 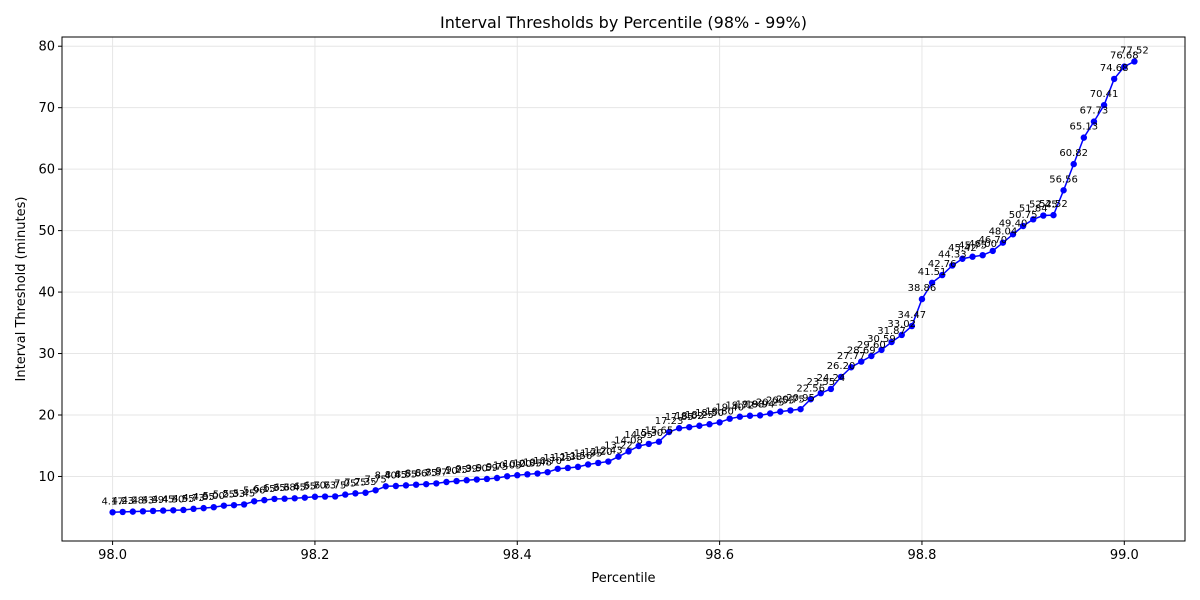 What do you see at coordinates (861, 351) in the screenshot?
I see `data-label: 28.69` at bounding box center [861, 351].